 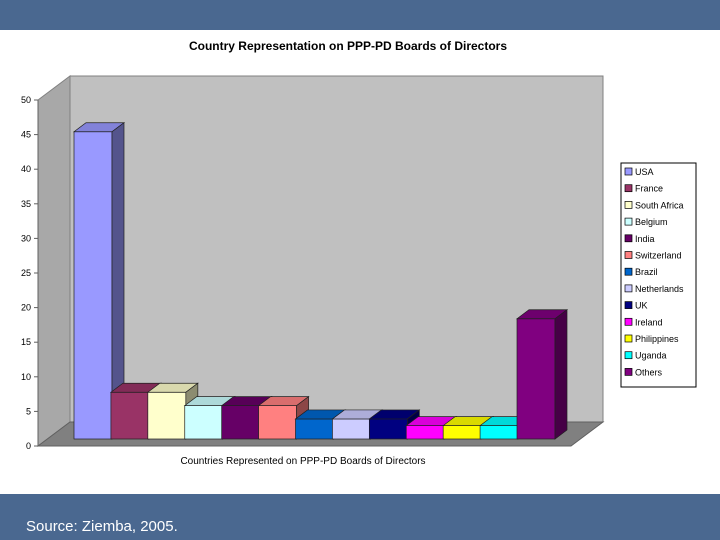 I want to click on source-citation: Source: Ziemba, 2005., so click(x=102, y=526).